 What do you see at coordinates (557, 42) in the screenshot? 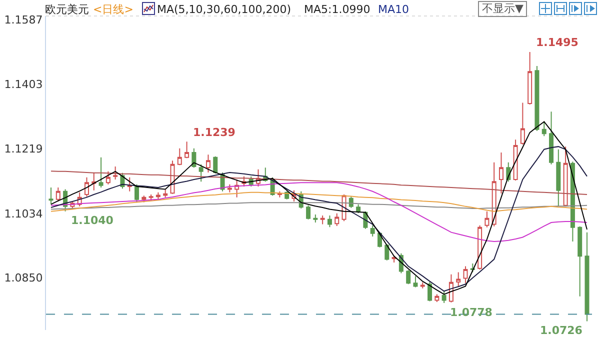
I see `annotation: 1.1495` at bounding box center [557, 42].